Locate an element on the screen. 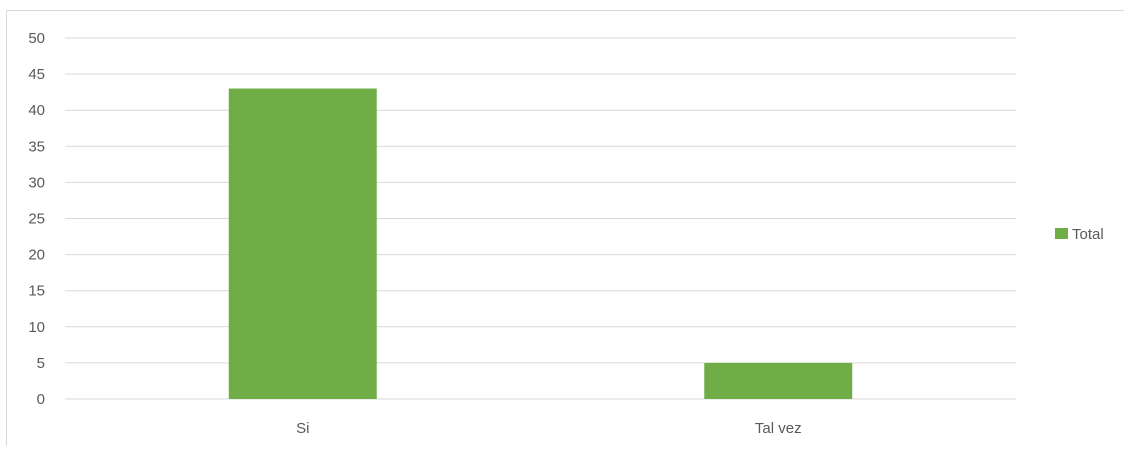  y-tick-label-15: 15 is located at coordinates (36, 291).